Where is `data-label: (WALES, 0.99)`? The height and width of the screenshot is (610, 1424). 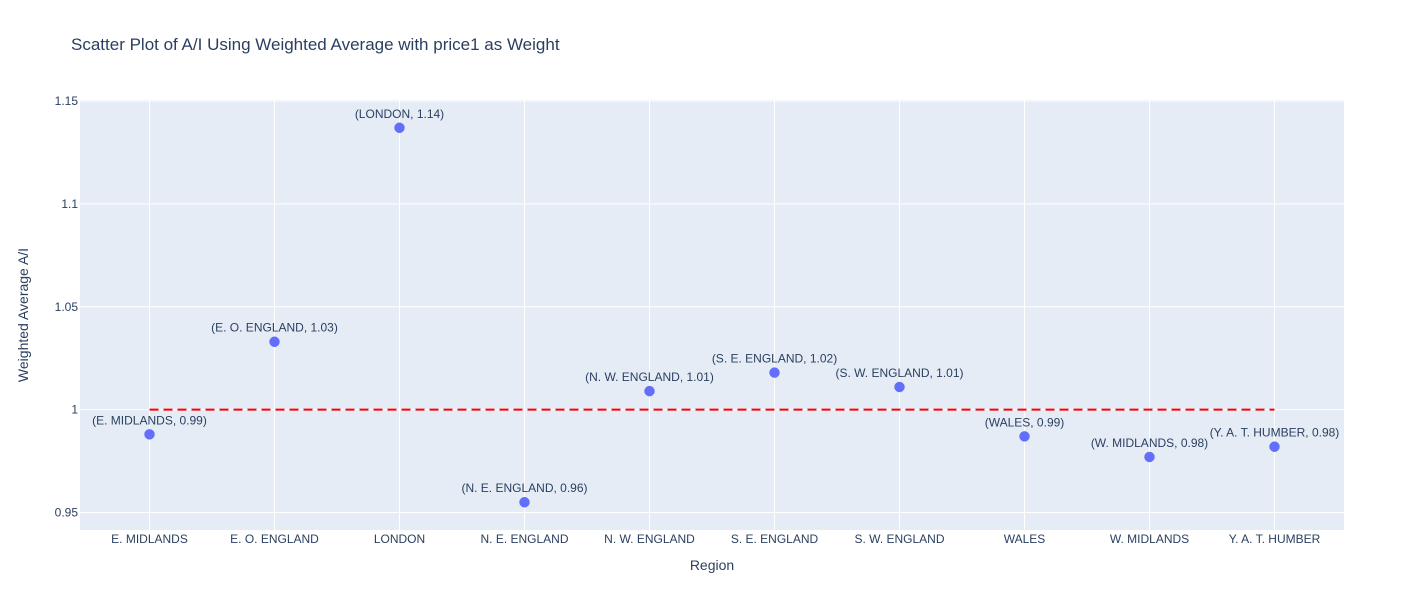
data-label: (WALES, 0.99) is located at coordinates (1025, 422).